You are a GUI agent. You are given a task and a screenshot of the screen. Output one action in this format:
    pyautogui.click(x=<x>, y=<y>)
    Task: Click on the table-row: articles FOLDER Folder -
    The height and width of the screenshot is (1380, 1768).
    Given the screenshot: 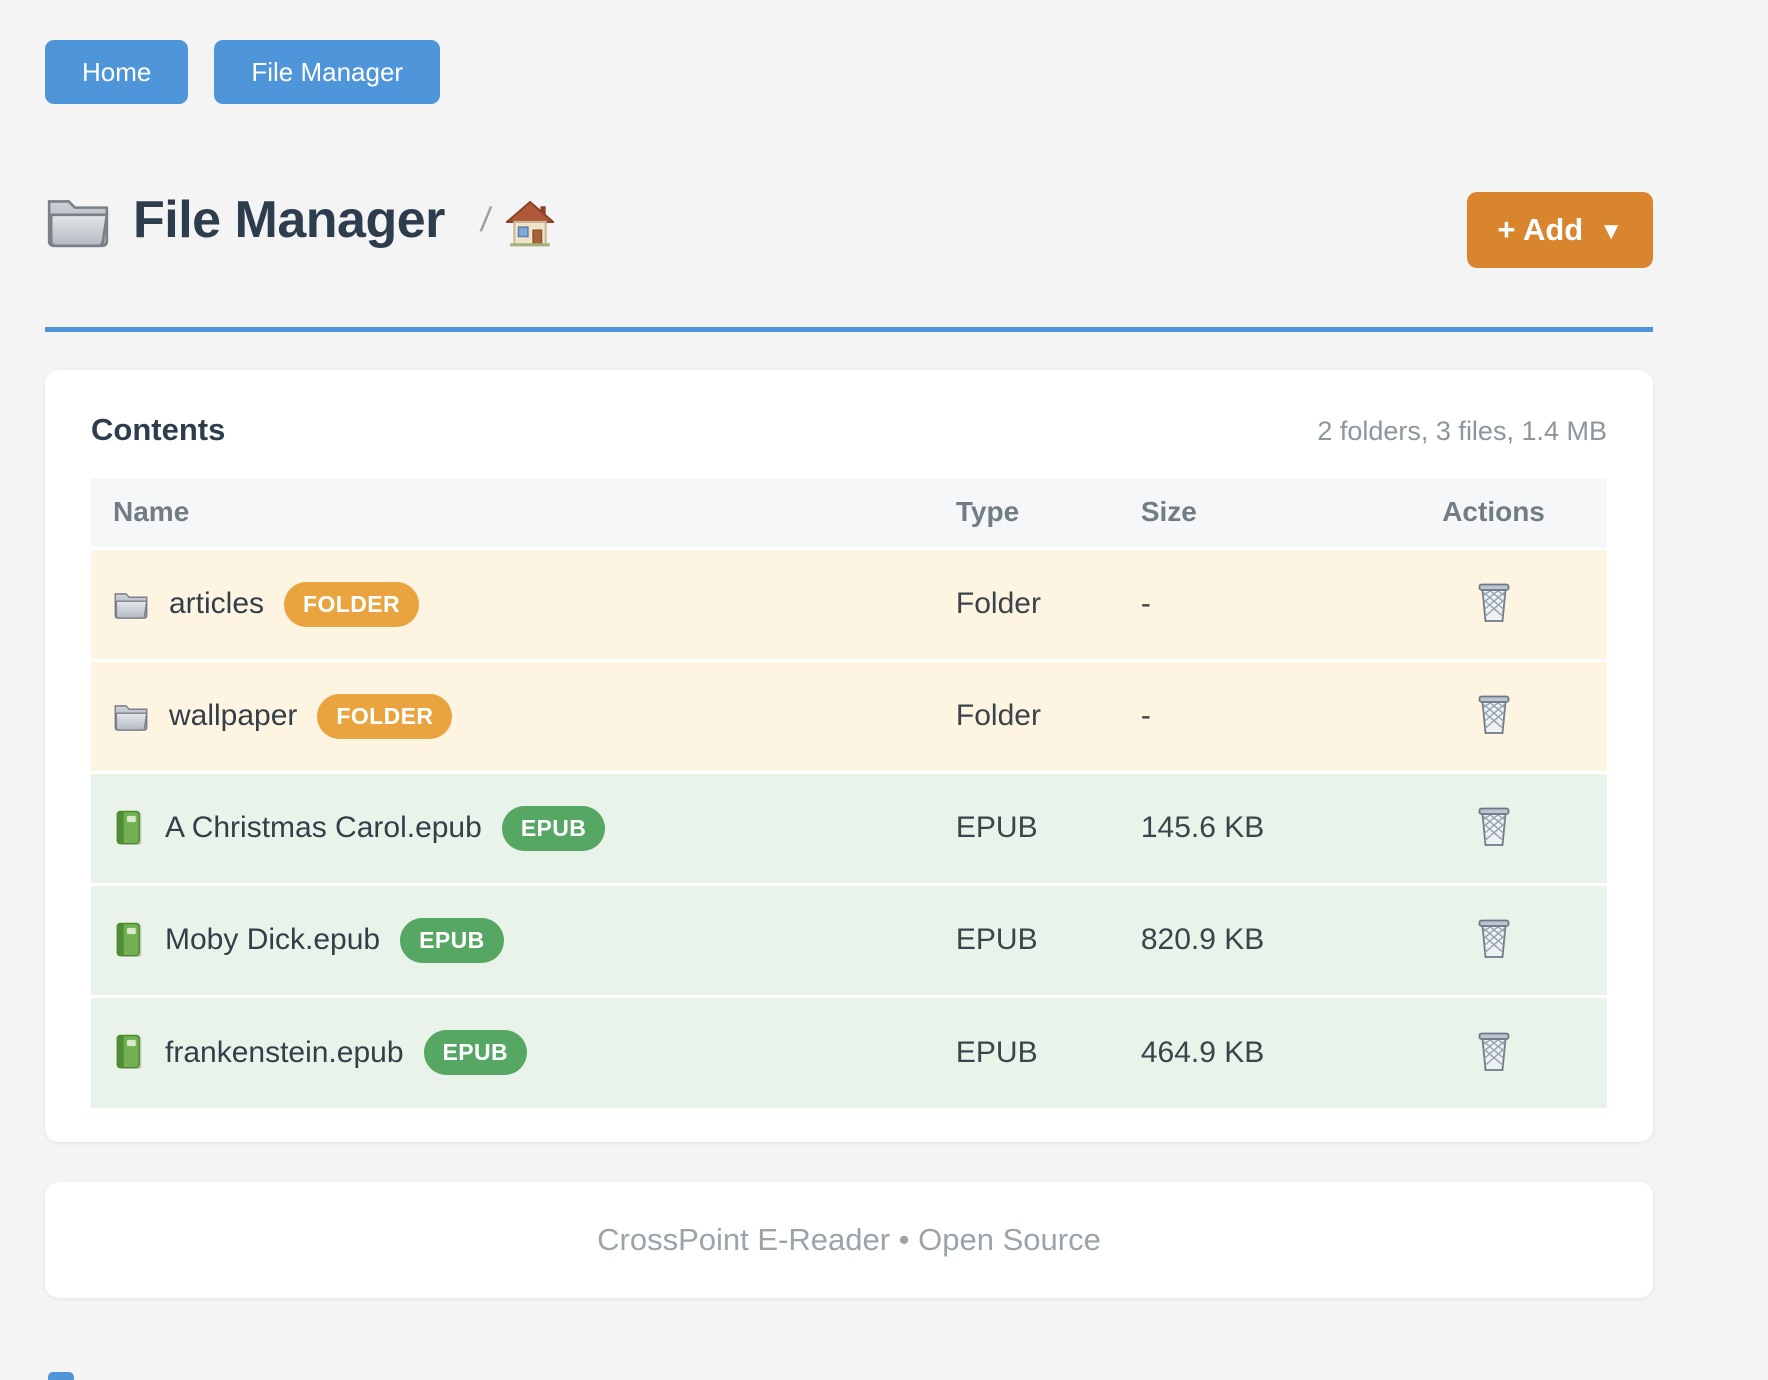 What is the action you would take?
    pyautogui.click(x=849, y=604)
    